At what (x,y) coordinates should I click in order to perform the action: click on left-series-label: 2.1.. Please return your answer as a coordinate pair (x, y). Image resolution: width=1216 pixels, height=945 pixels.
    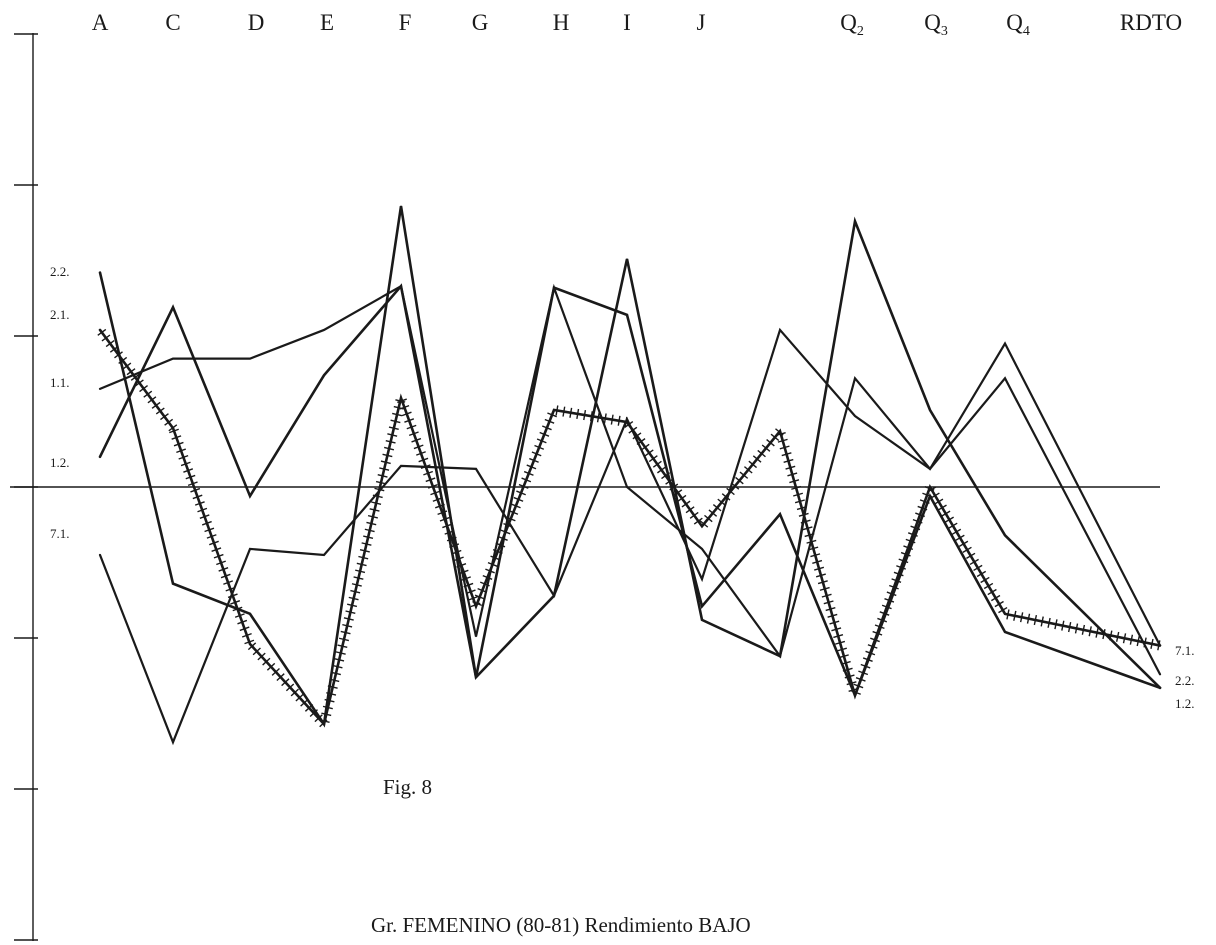
    Looking at the image, I should click on (60, 314).